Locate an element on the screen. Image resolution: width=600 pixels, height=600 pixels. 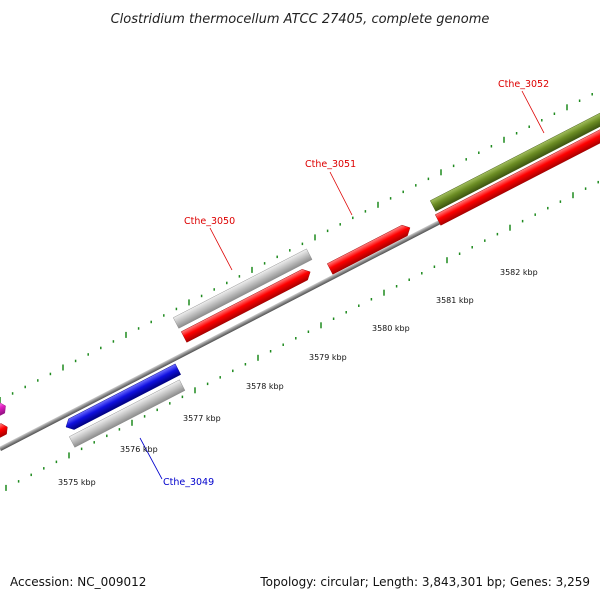
tick-label-3579: 3579 kbp is located at coordinates (328, 357).